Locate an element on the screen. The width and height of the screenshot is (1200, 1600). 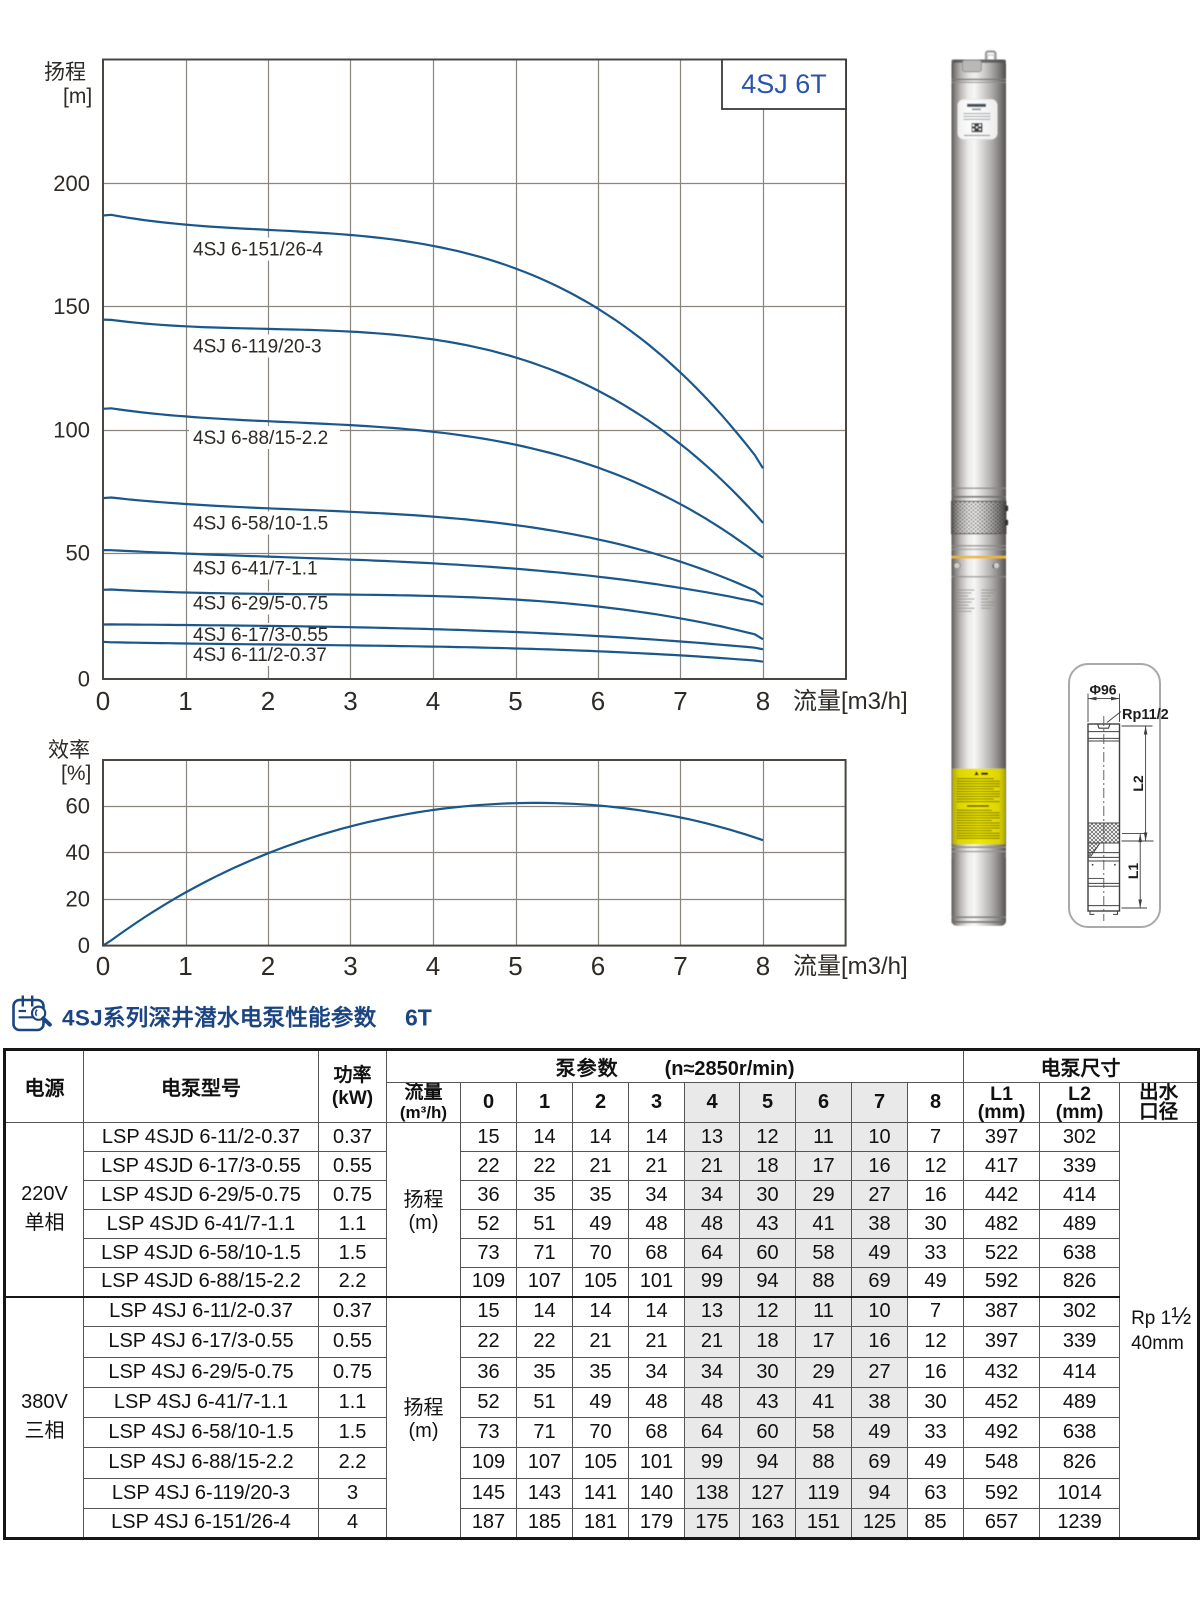
svg-text: 4SJ 6-17/3-0.55 is located at coordinates (260, 635).